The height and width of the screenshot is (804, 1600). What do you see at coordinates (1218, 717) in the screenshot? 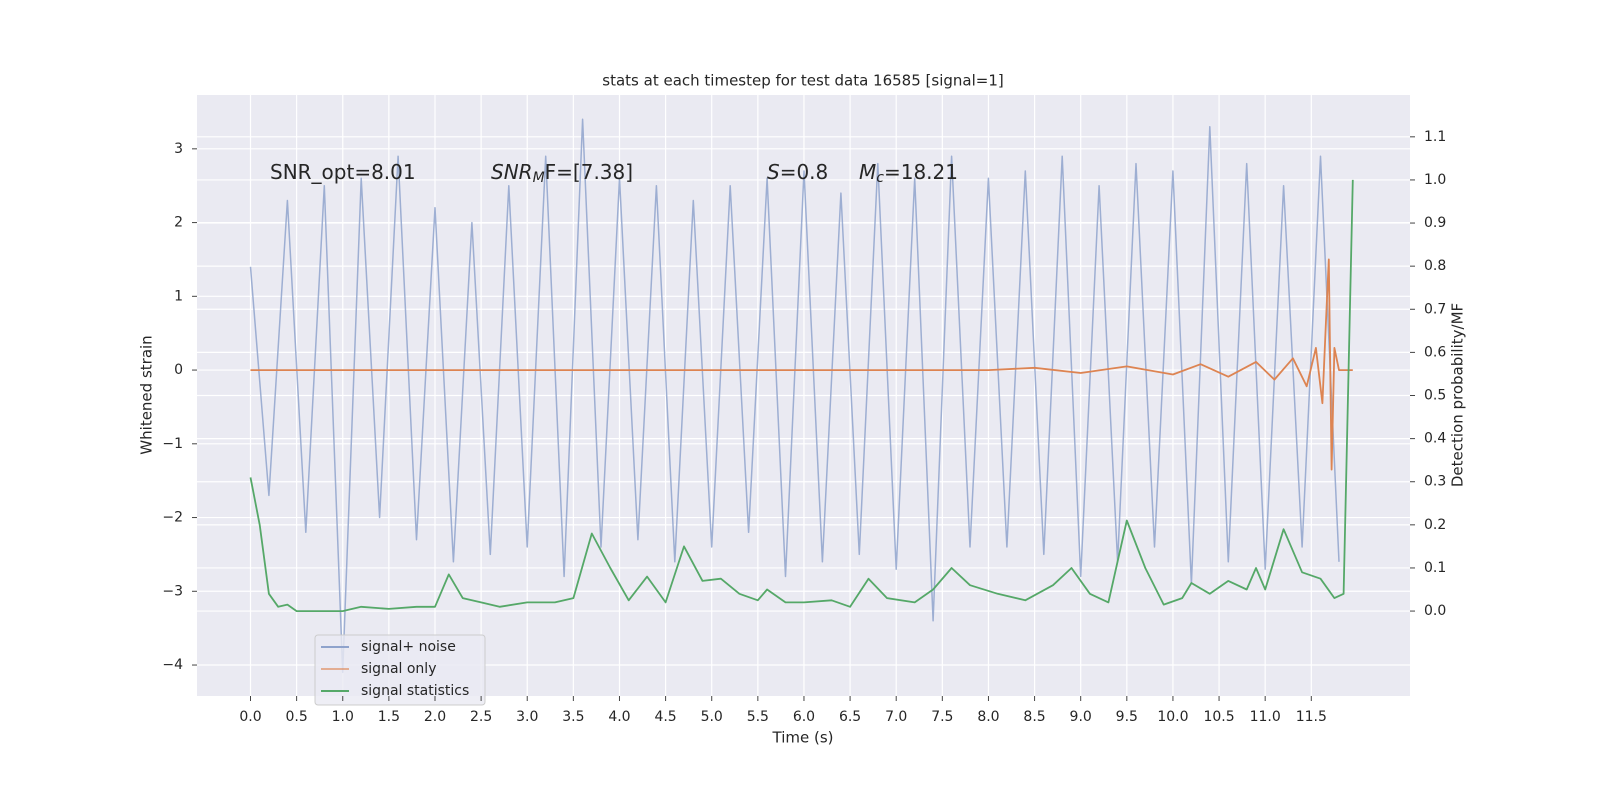
I see `x-tick-label: 10.5` at bounding box center [1218, 717].